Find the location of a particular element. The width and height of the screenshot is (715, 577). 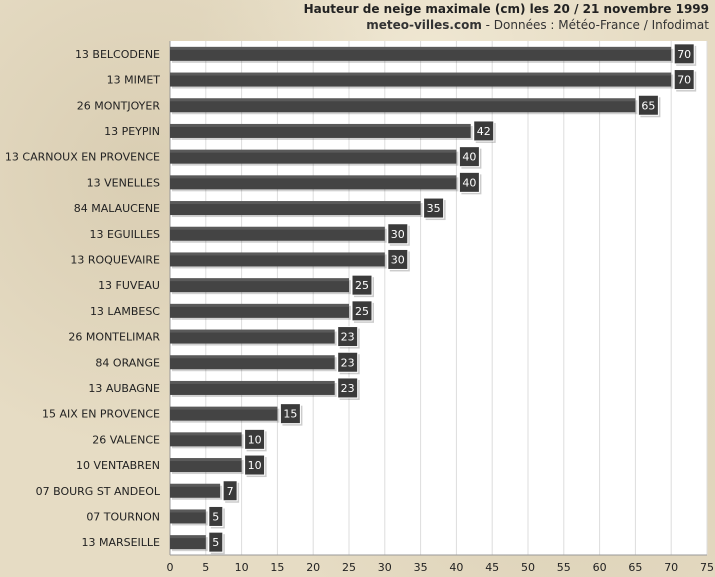

x-tick-label: 50 is located at coordinates (528, 567).